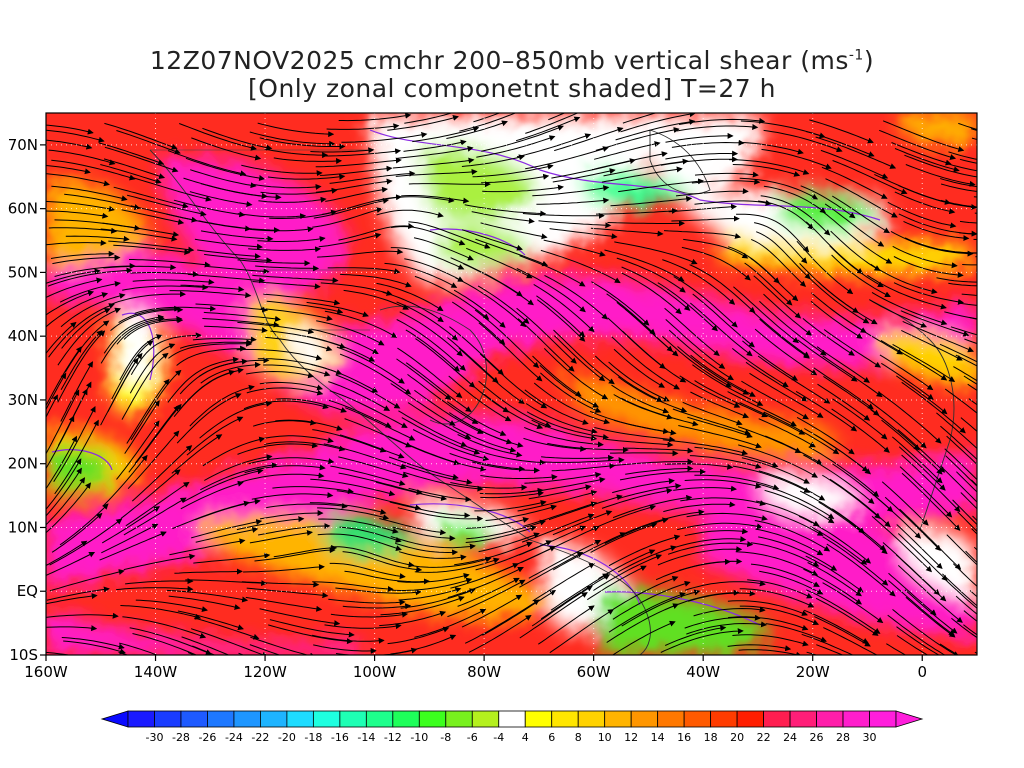  Describe the element at coordinates (684, 622) in the screenshot. I see `green-region-brazil` at that location.